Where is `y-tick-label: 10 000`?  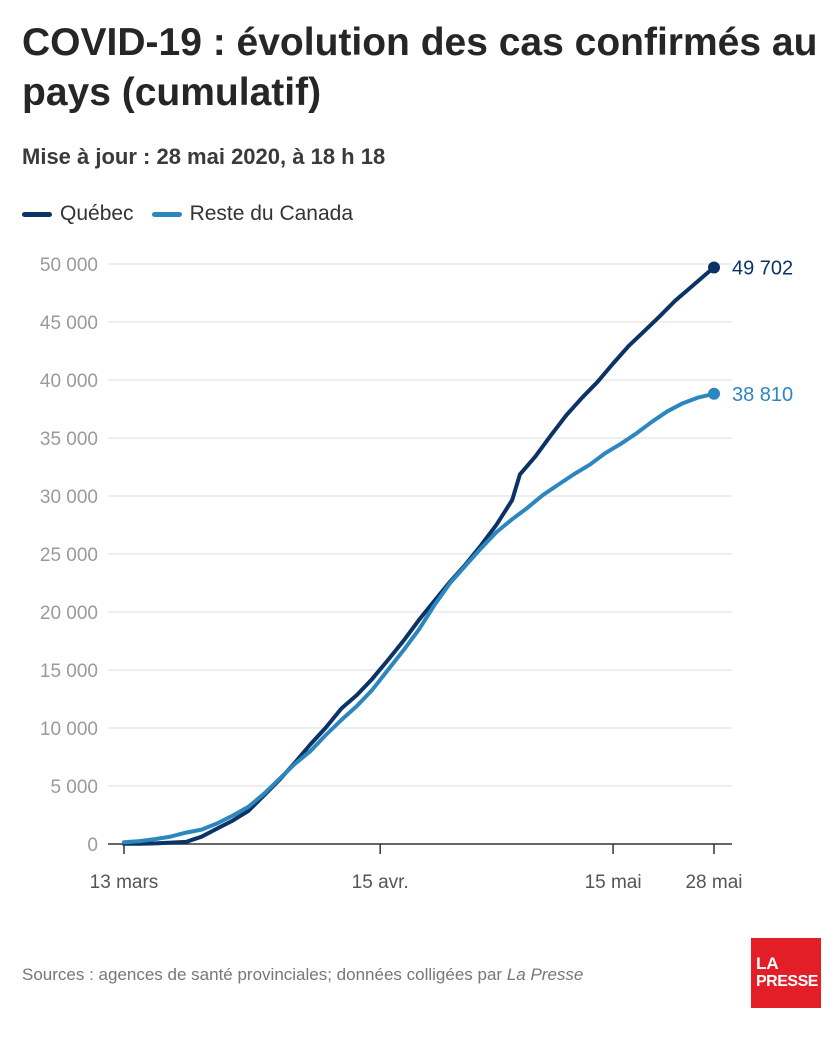 y-tick-label: 10 000 is located at coordinates (69, 729).